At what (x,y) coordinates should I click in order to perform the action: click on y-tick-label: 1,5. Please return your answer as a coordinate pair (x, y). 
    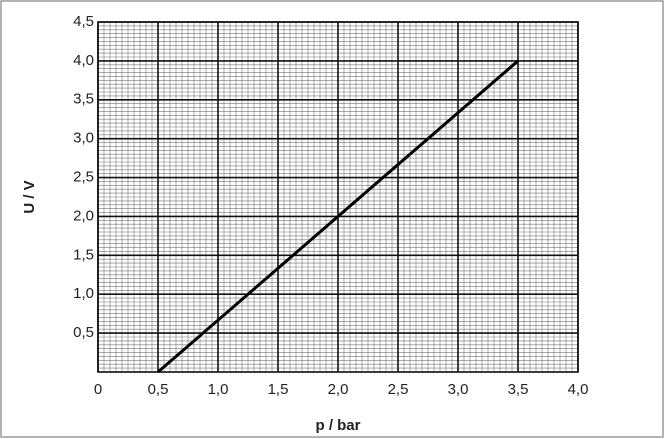
    Looking at the image, I should click on (83, 254).